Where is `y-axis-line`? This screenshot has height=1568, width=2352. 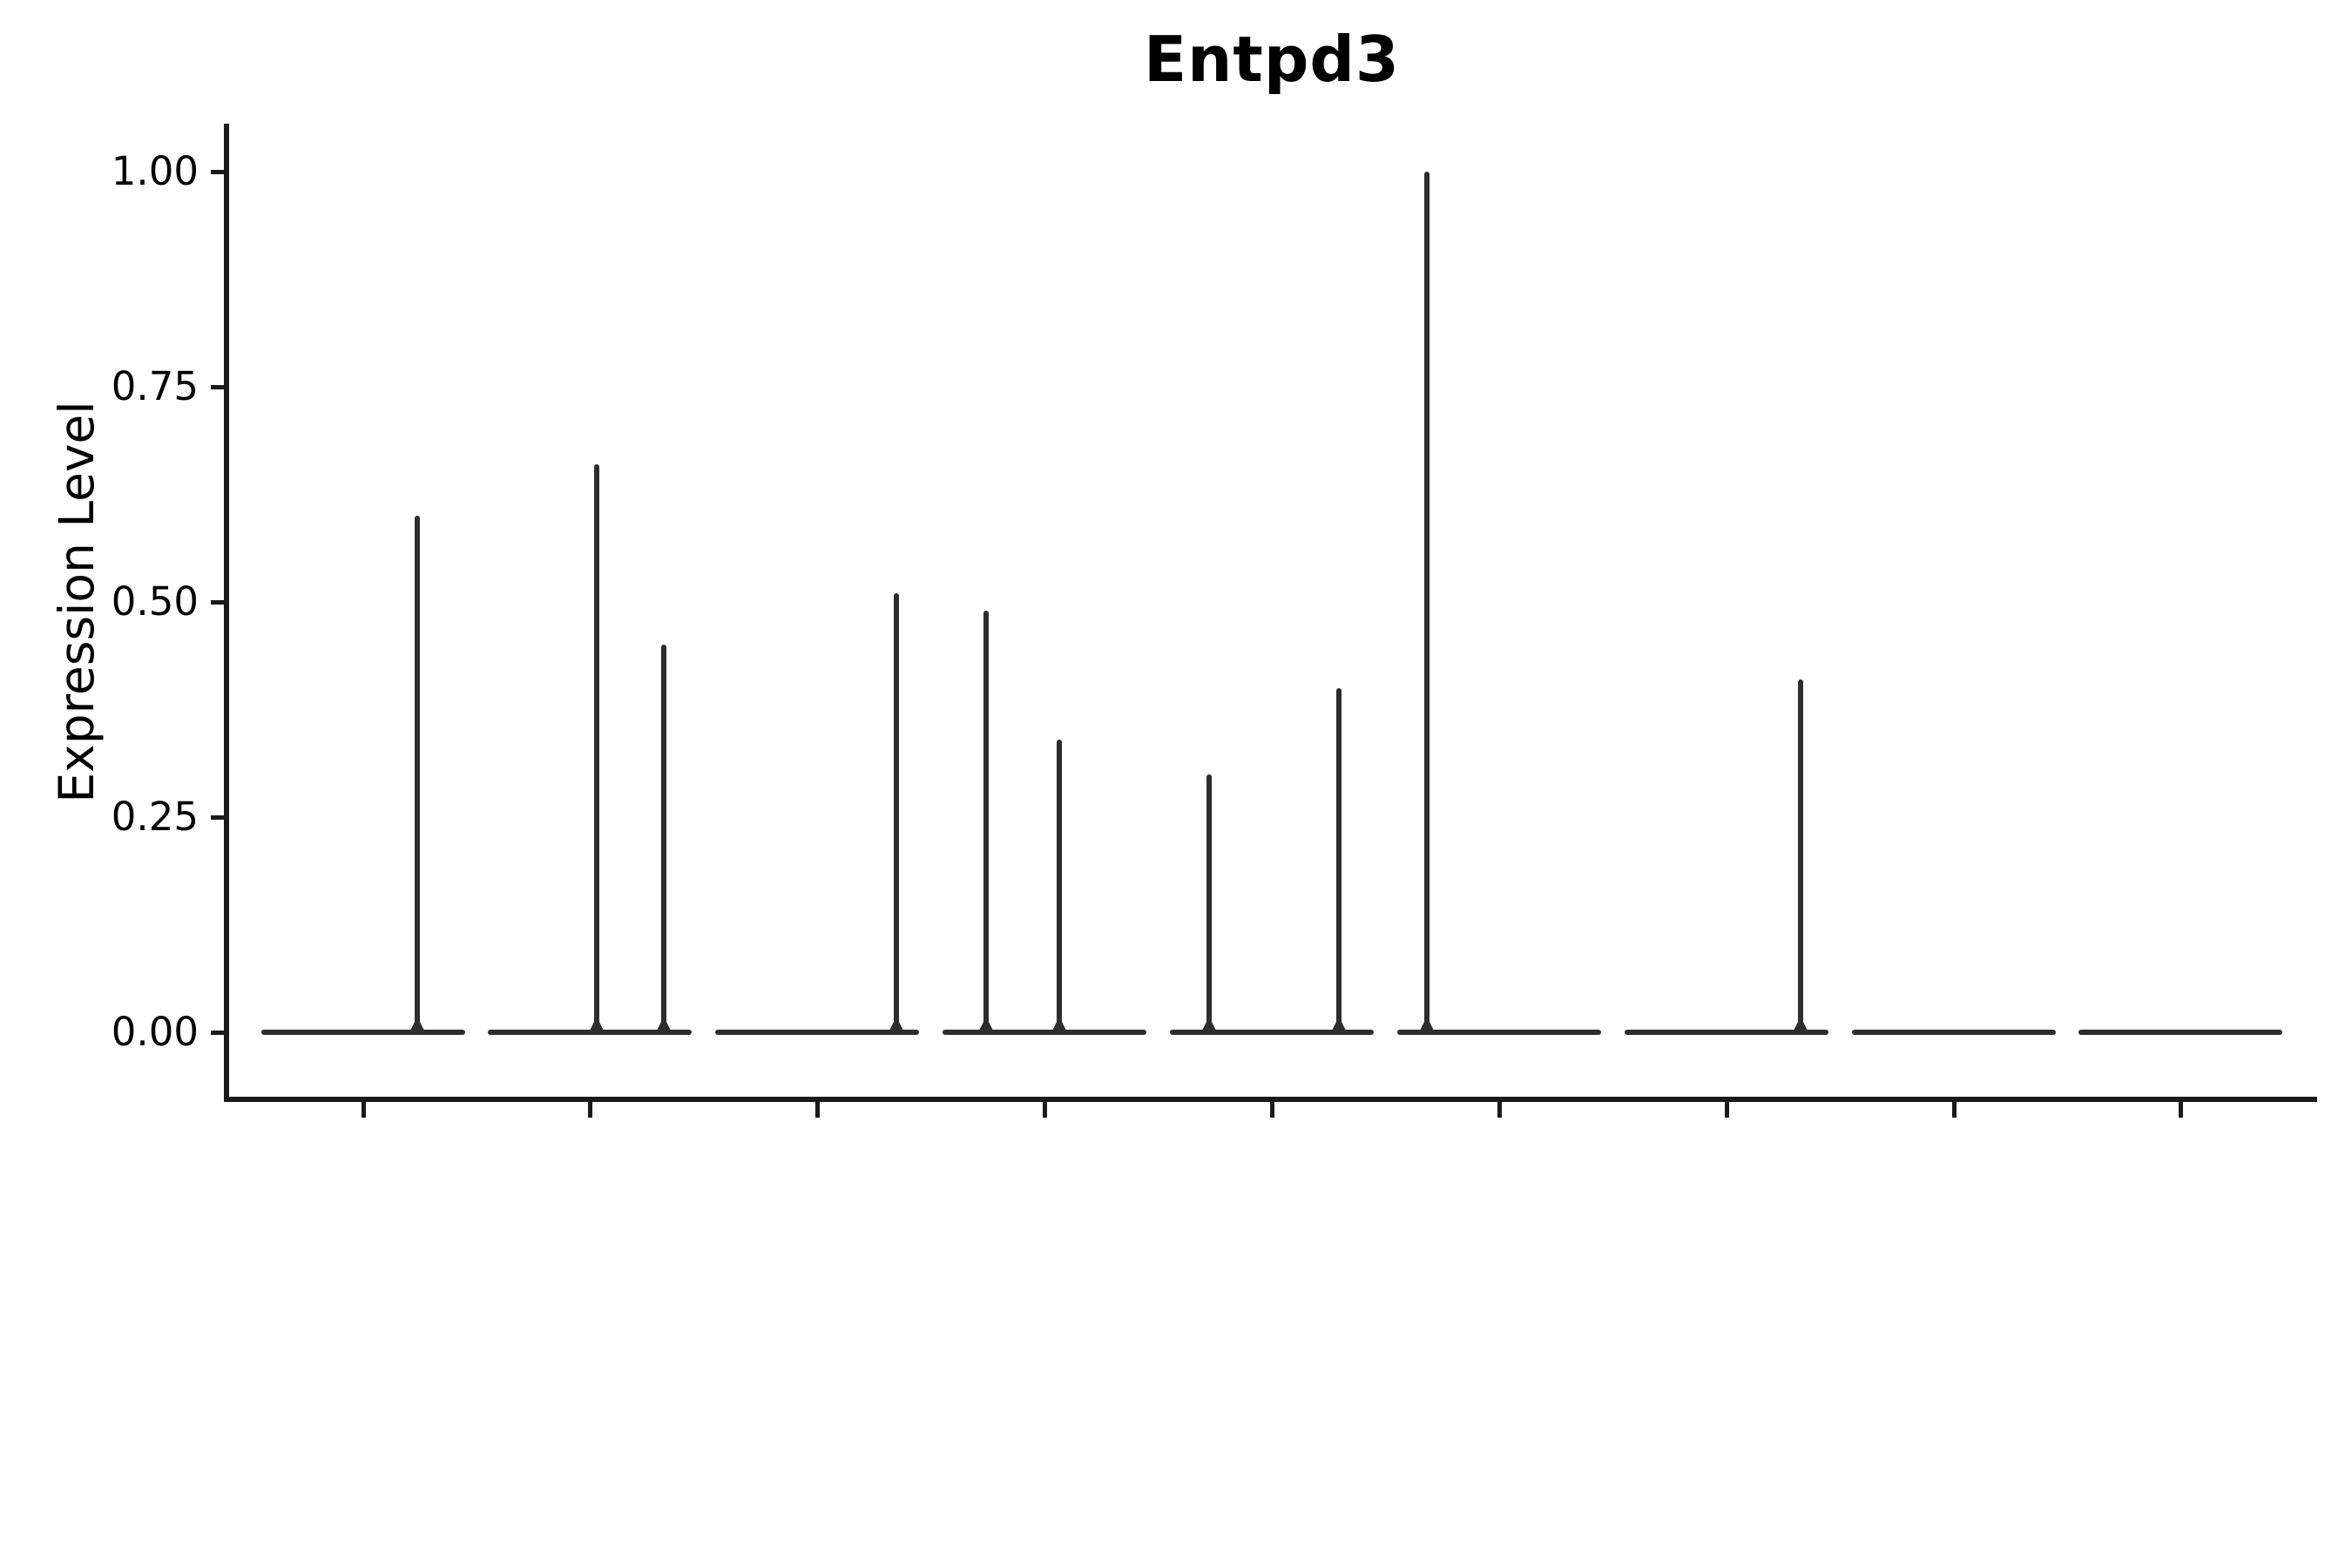
y-axis-line is located at coordinates (226, 613).